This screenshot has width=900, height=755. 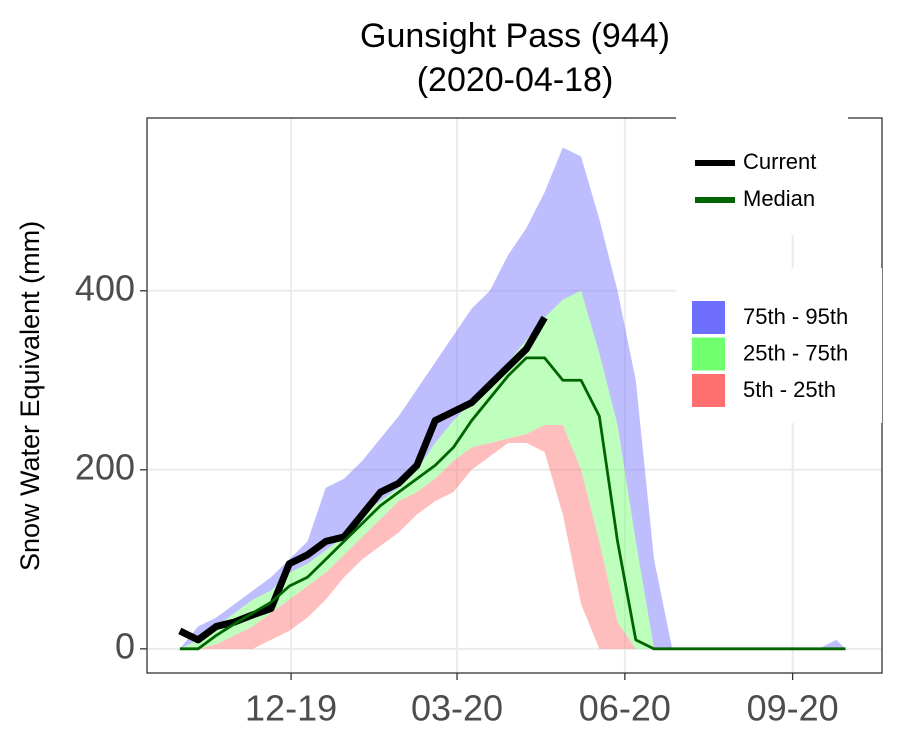 What do you see at coordinates (291, 708) in the screenshot?
I see `x-tick-label: 12-19` at bounding box center [291, 708].